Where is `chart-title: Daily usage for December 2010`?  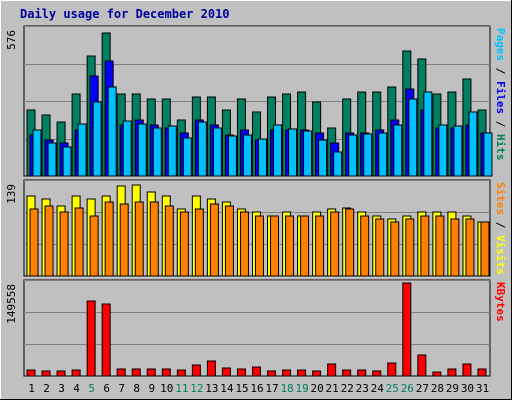 chart-title: Daily usage for December 2010 is located at coordinates (125, 14).